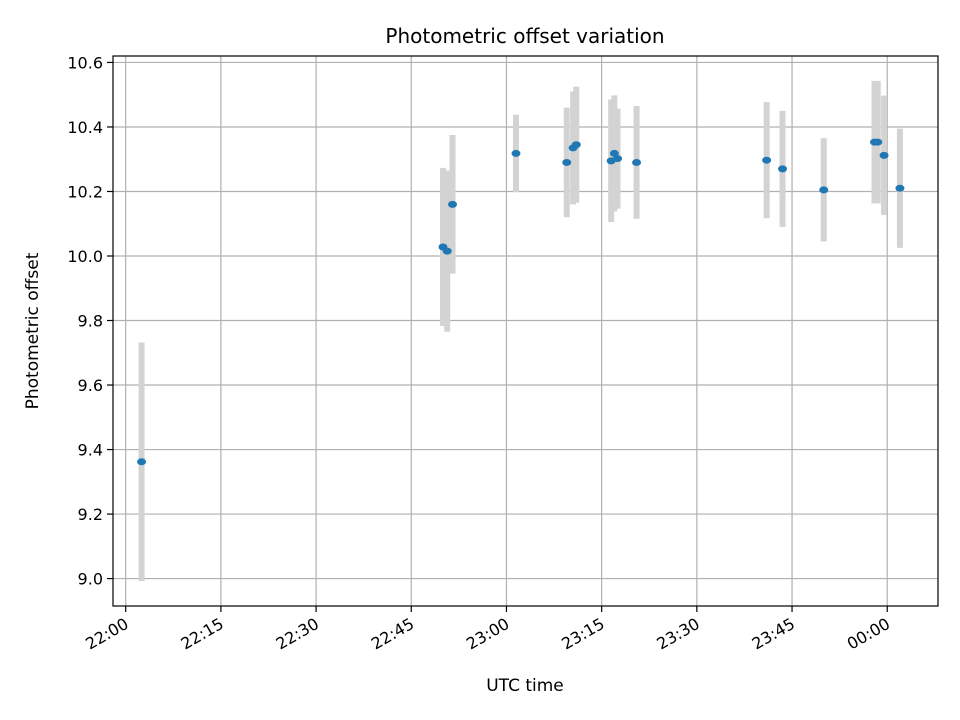 The width and height of the screenshot is (960, 720). What do you see at coordinates (33, 330) in the screenshot?
I see `y-axis-title: Photometric offset` at bounding box center [33, 330].